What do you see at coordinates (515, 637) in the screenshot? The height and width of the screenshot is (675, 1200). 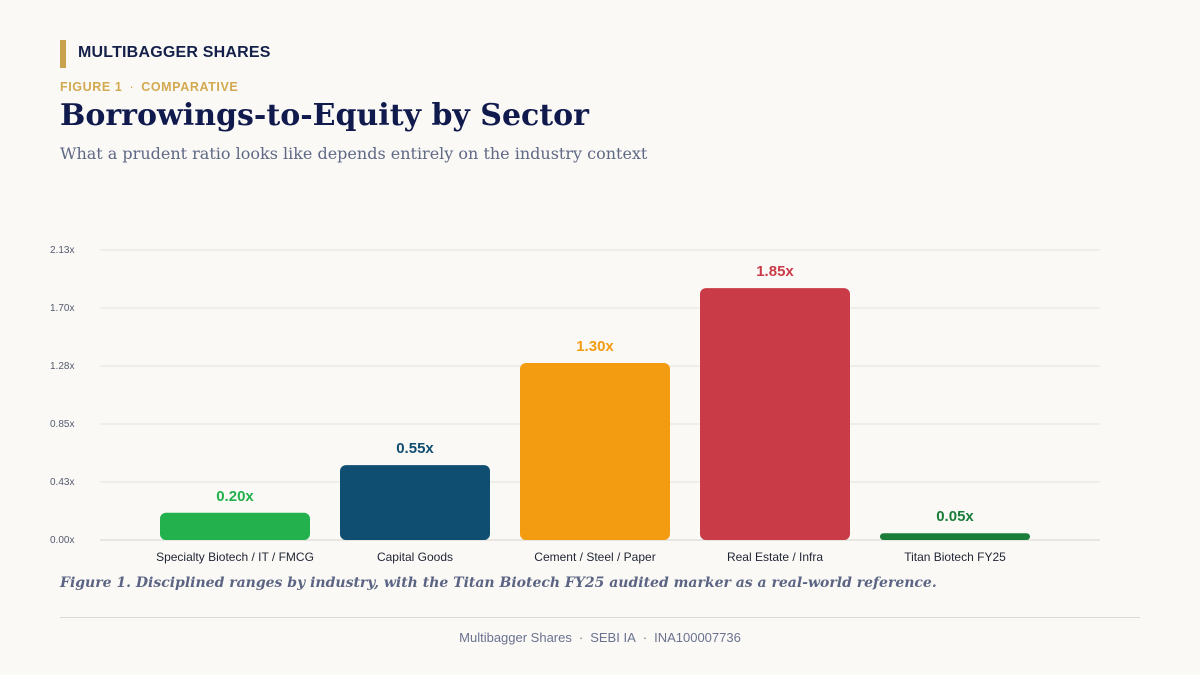 I see `footer-brand: Multibagger Shares` at bounding box center [515, 637].